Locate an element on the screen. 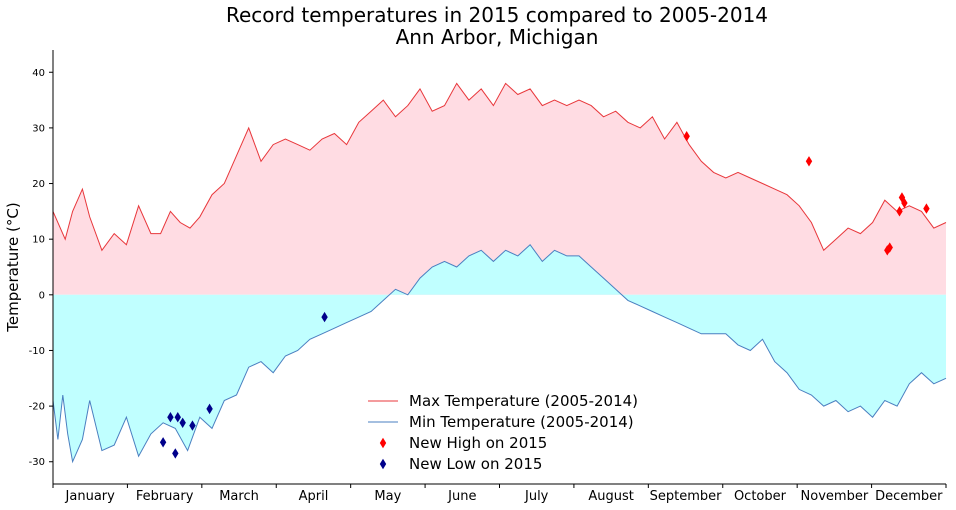  legend-entry-label: New Low on 2015 is located at coordinates (475, 464).